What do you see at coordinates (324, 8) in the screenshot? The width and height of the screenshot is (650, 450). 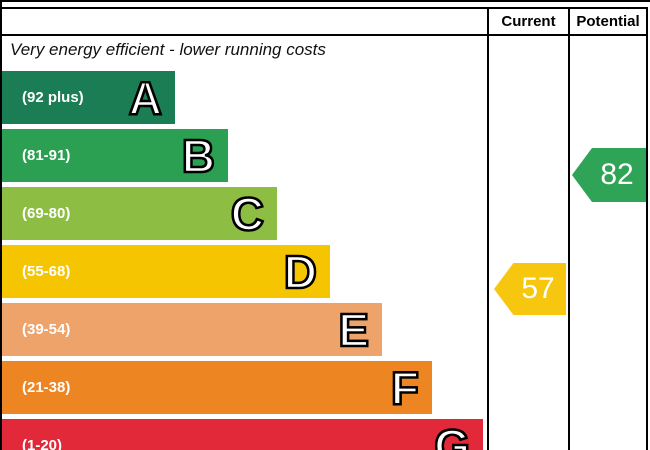 I see `table-top-border` at bounding box center [324, 8].